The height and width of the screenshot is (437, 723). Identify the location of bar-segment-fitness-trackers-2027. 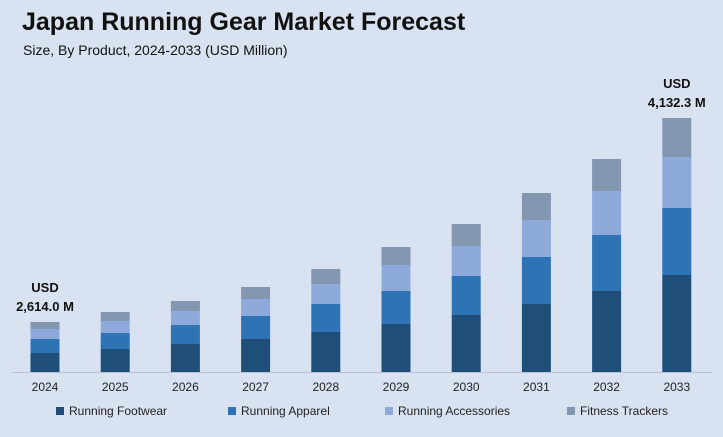
(256, 293).